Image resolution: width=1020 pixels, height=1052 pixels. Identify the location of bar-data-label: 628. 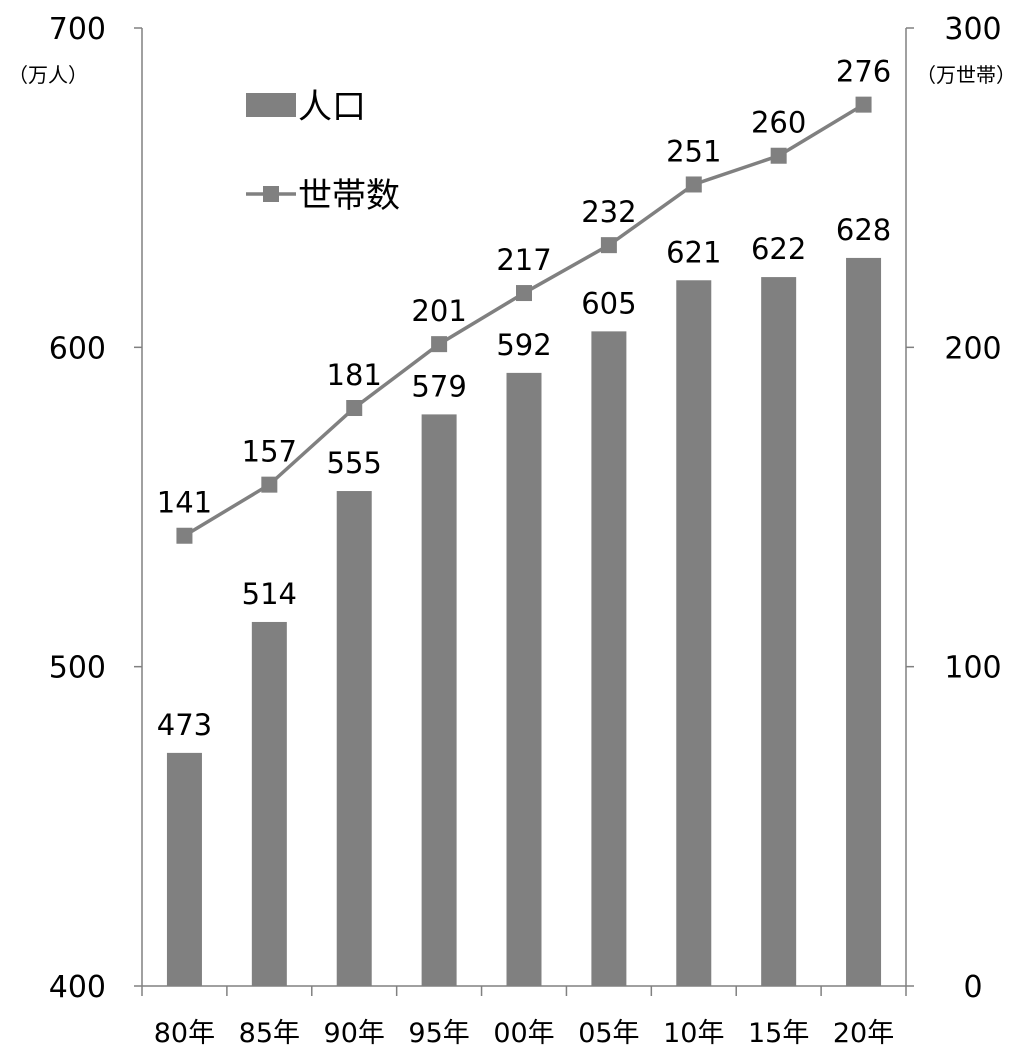
(863, 230).